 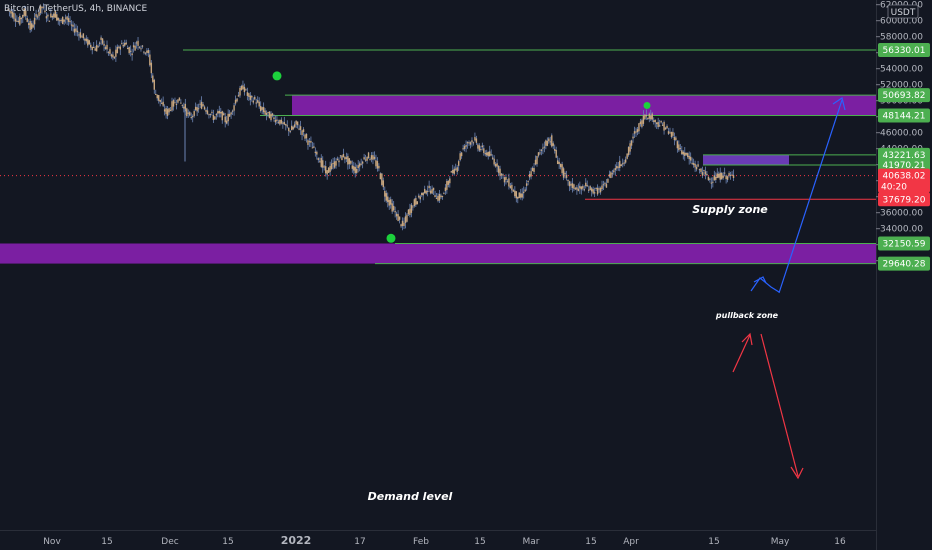 I want to click on time-tick-label: 15, so click(x=713, y=542).